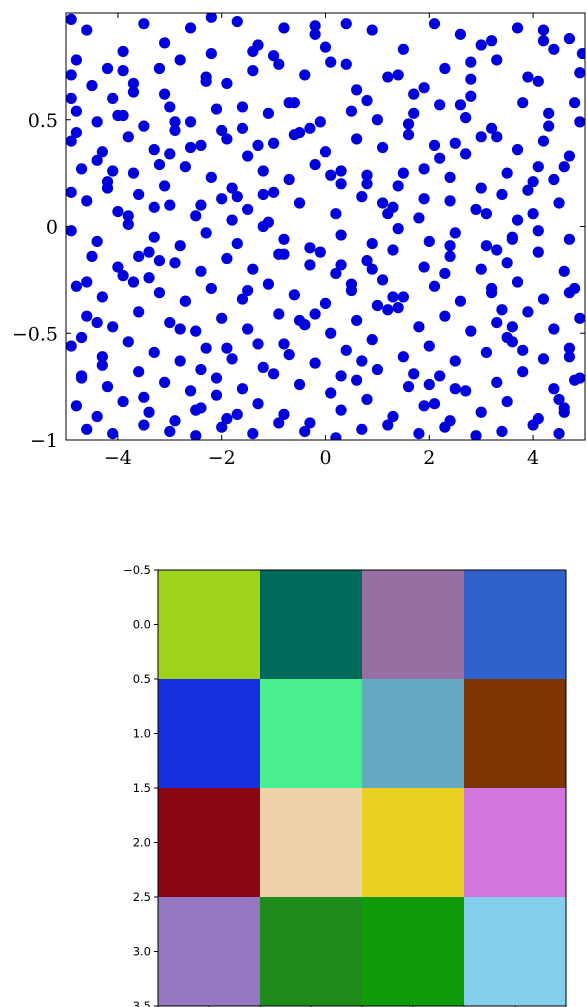  Describe the element at coordinates (142, 897) in the screenshot. I see `y-tick-label: 2.5` at that location.